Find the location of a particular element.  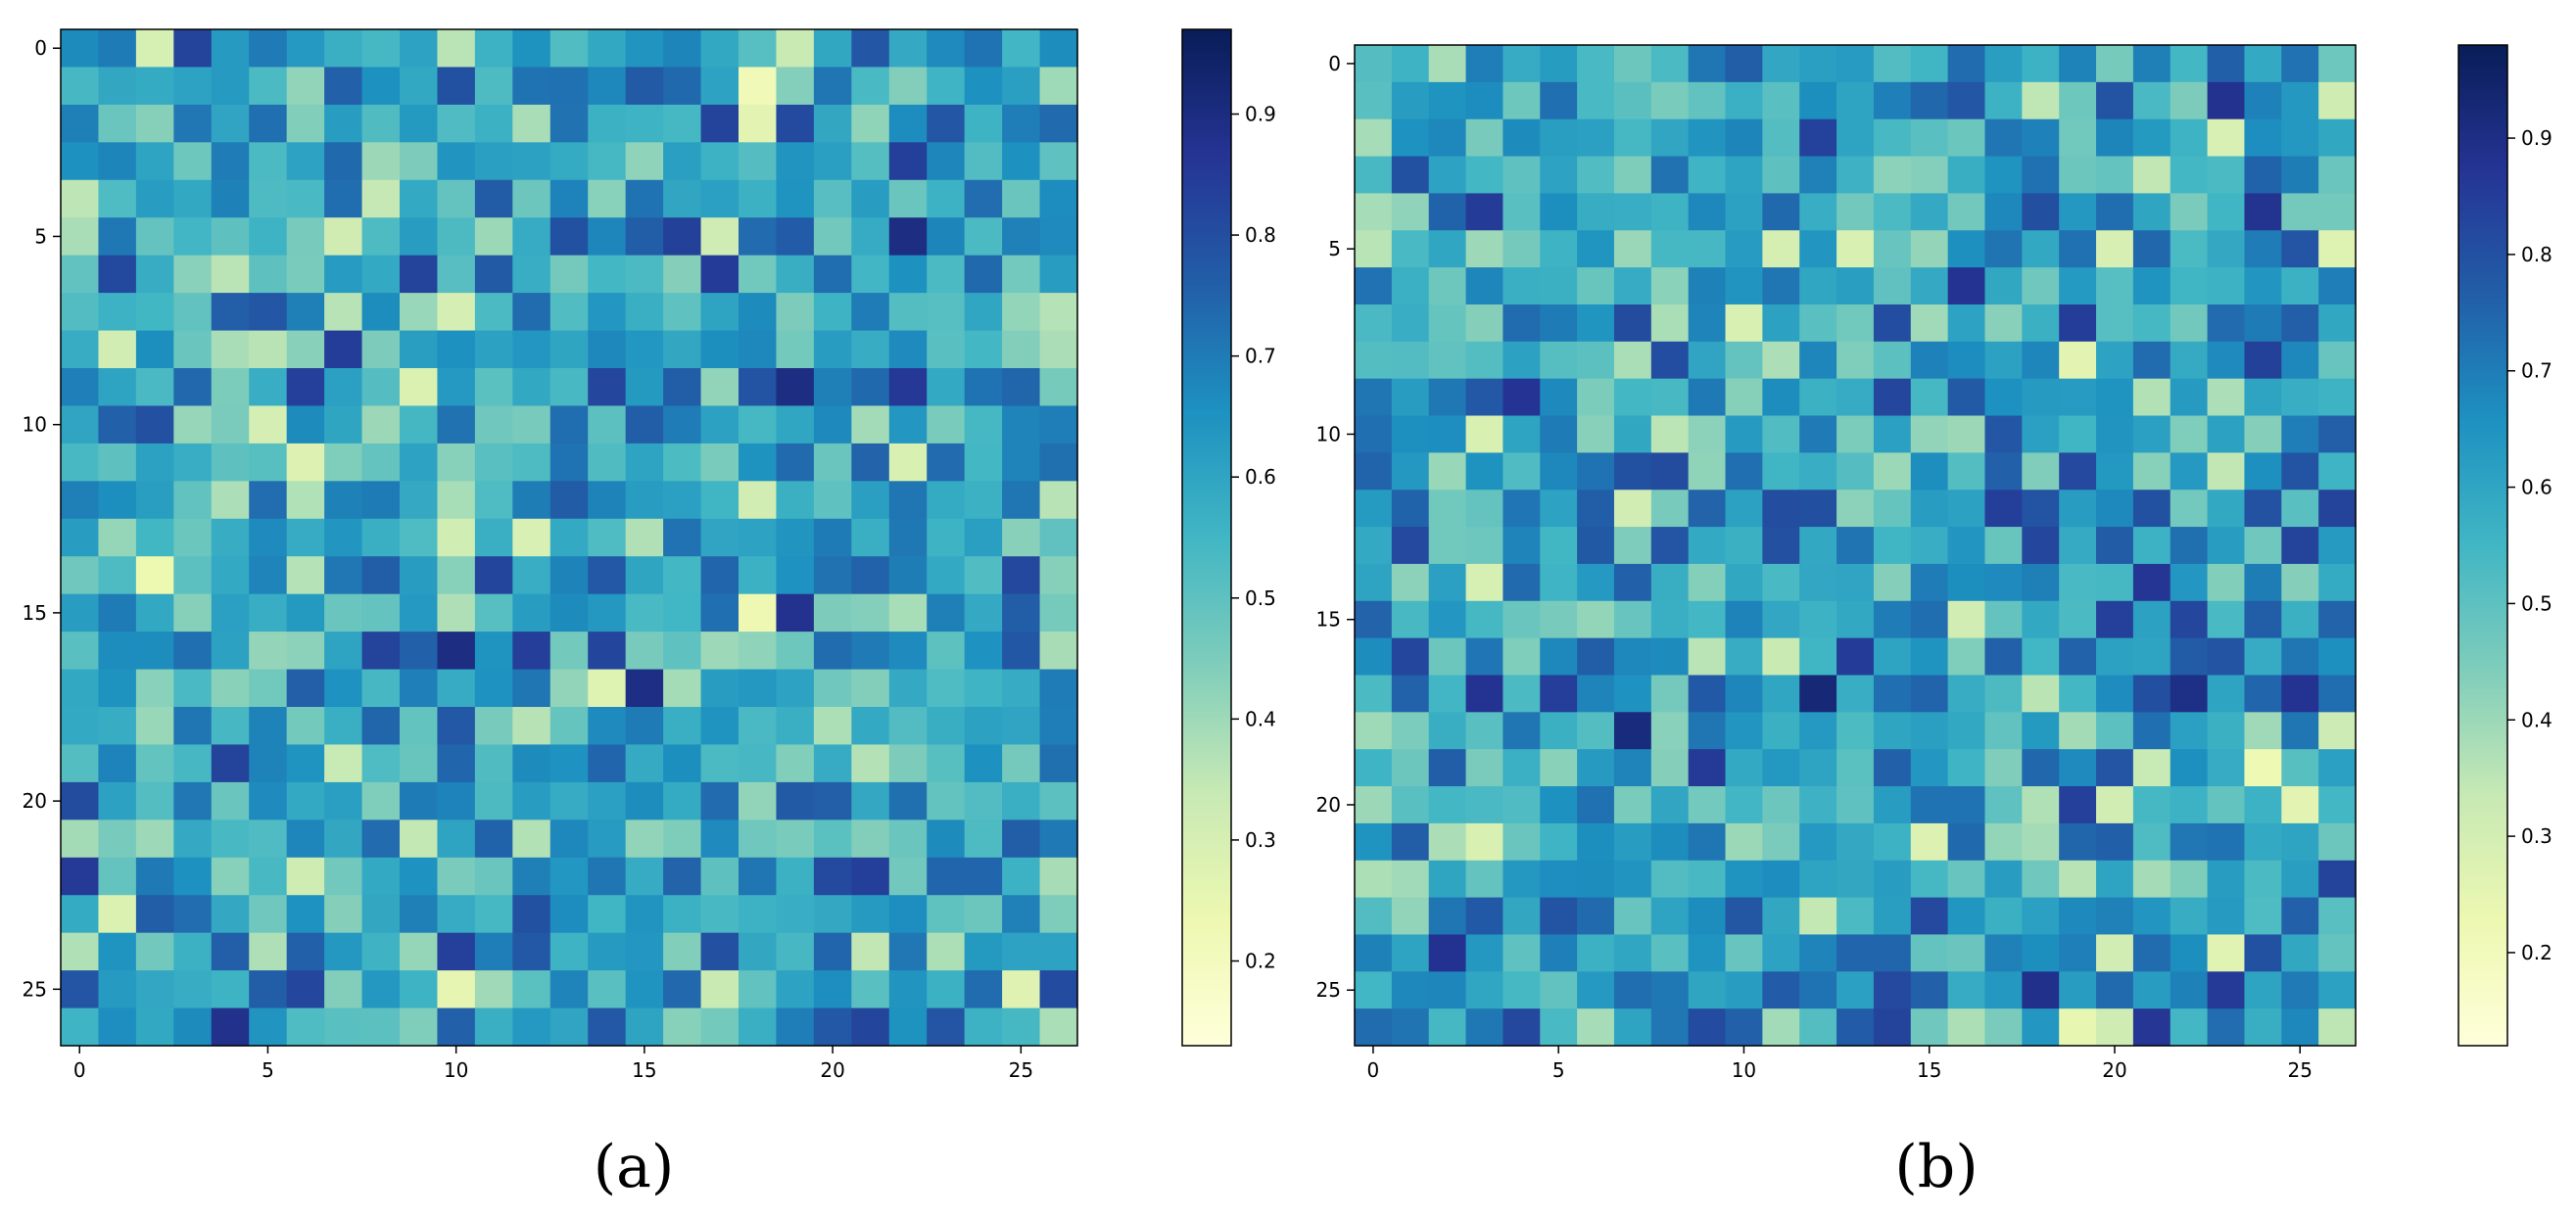

colorbar-tick-label: 0.3 is located at coordinates (2537, 836).